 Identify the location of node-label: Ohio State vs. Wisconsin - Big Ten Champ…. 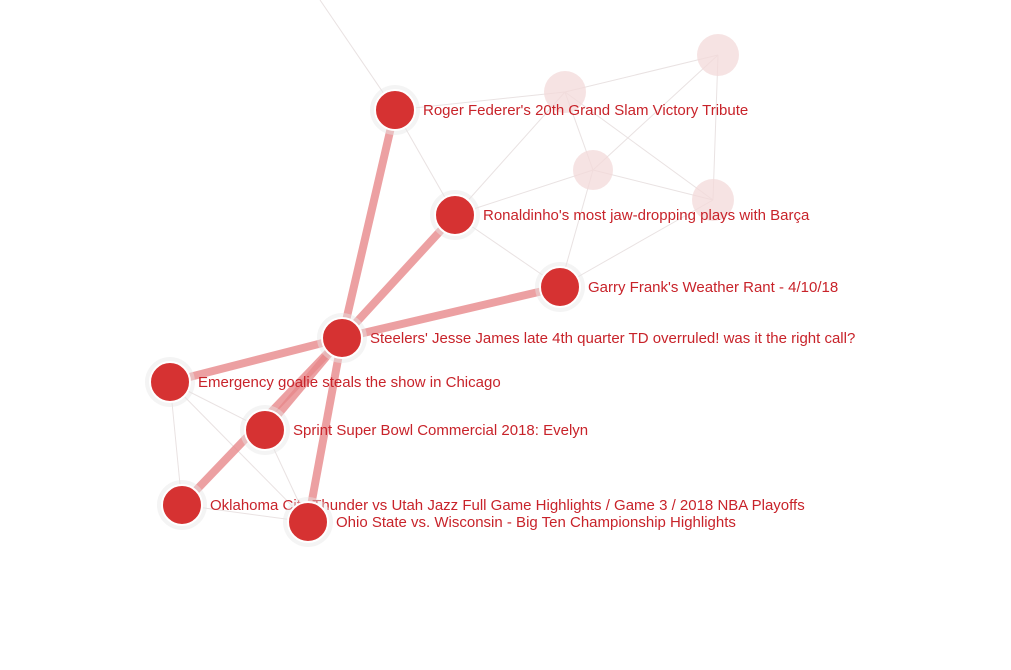
(536, 522).